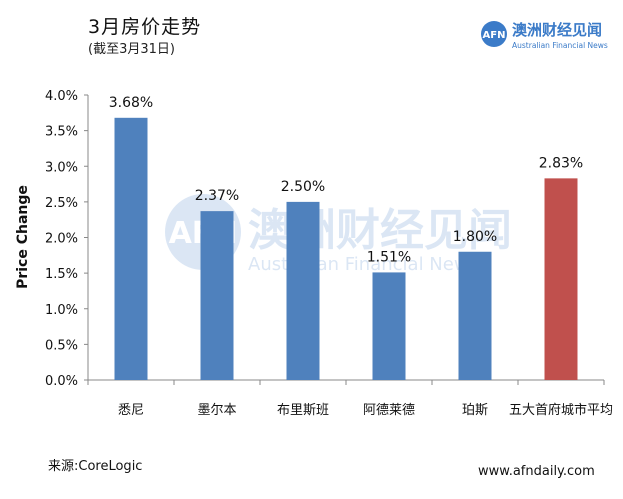  I want to click on afn-logo: AFN 澳洲财经见闻 Australian Financial News, so click(544, 35).